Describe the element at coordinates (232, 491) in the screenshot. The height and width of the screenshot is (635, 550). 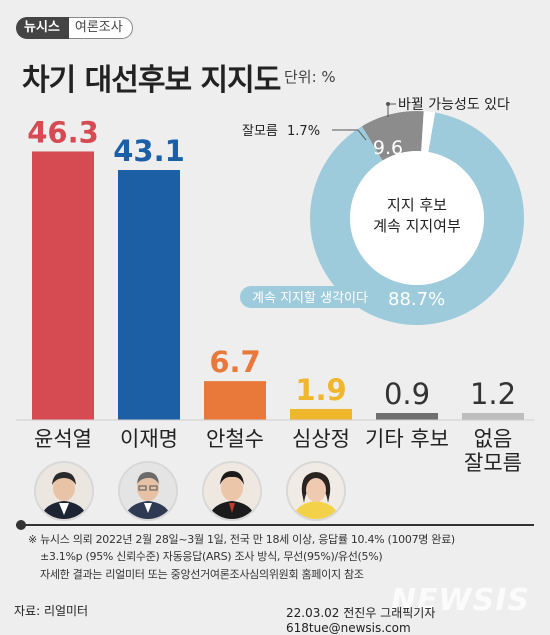
I see `avatar-ahn` at that location.